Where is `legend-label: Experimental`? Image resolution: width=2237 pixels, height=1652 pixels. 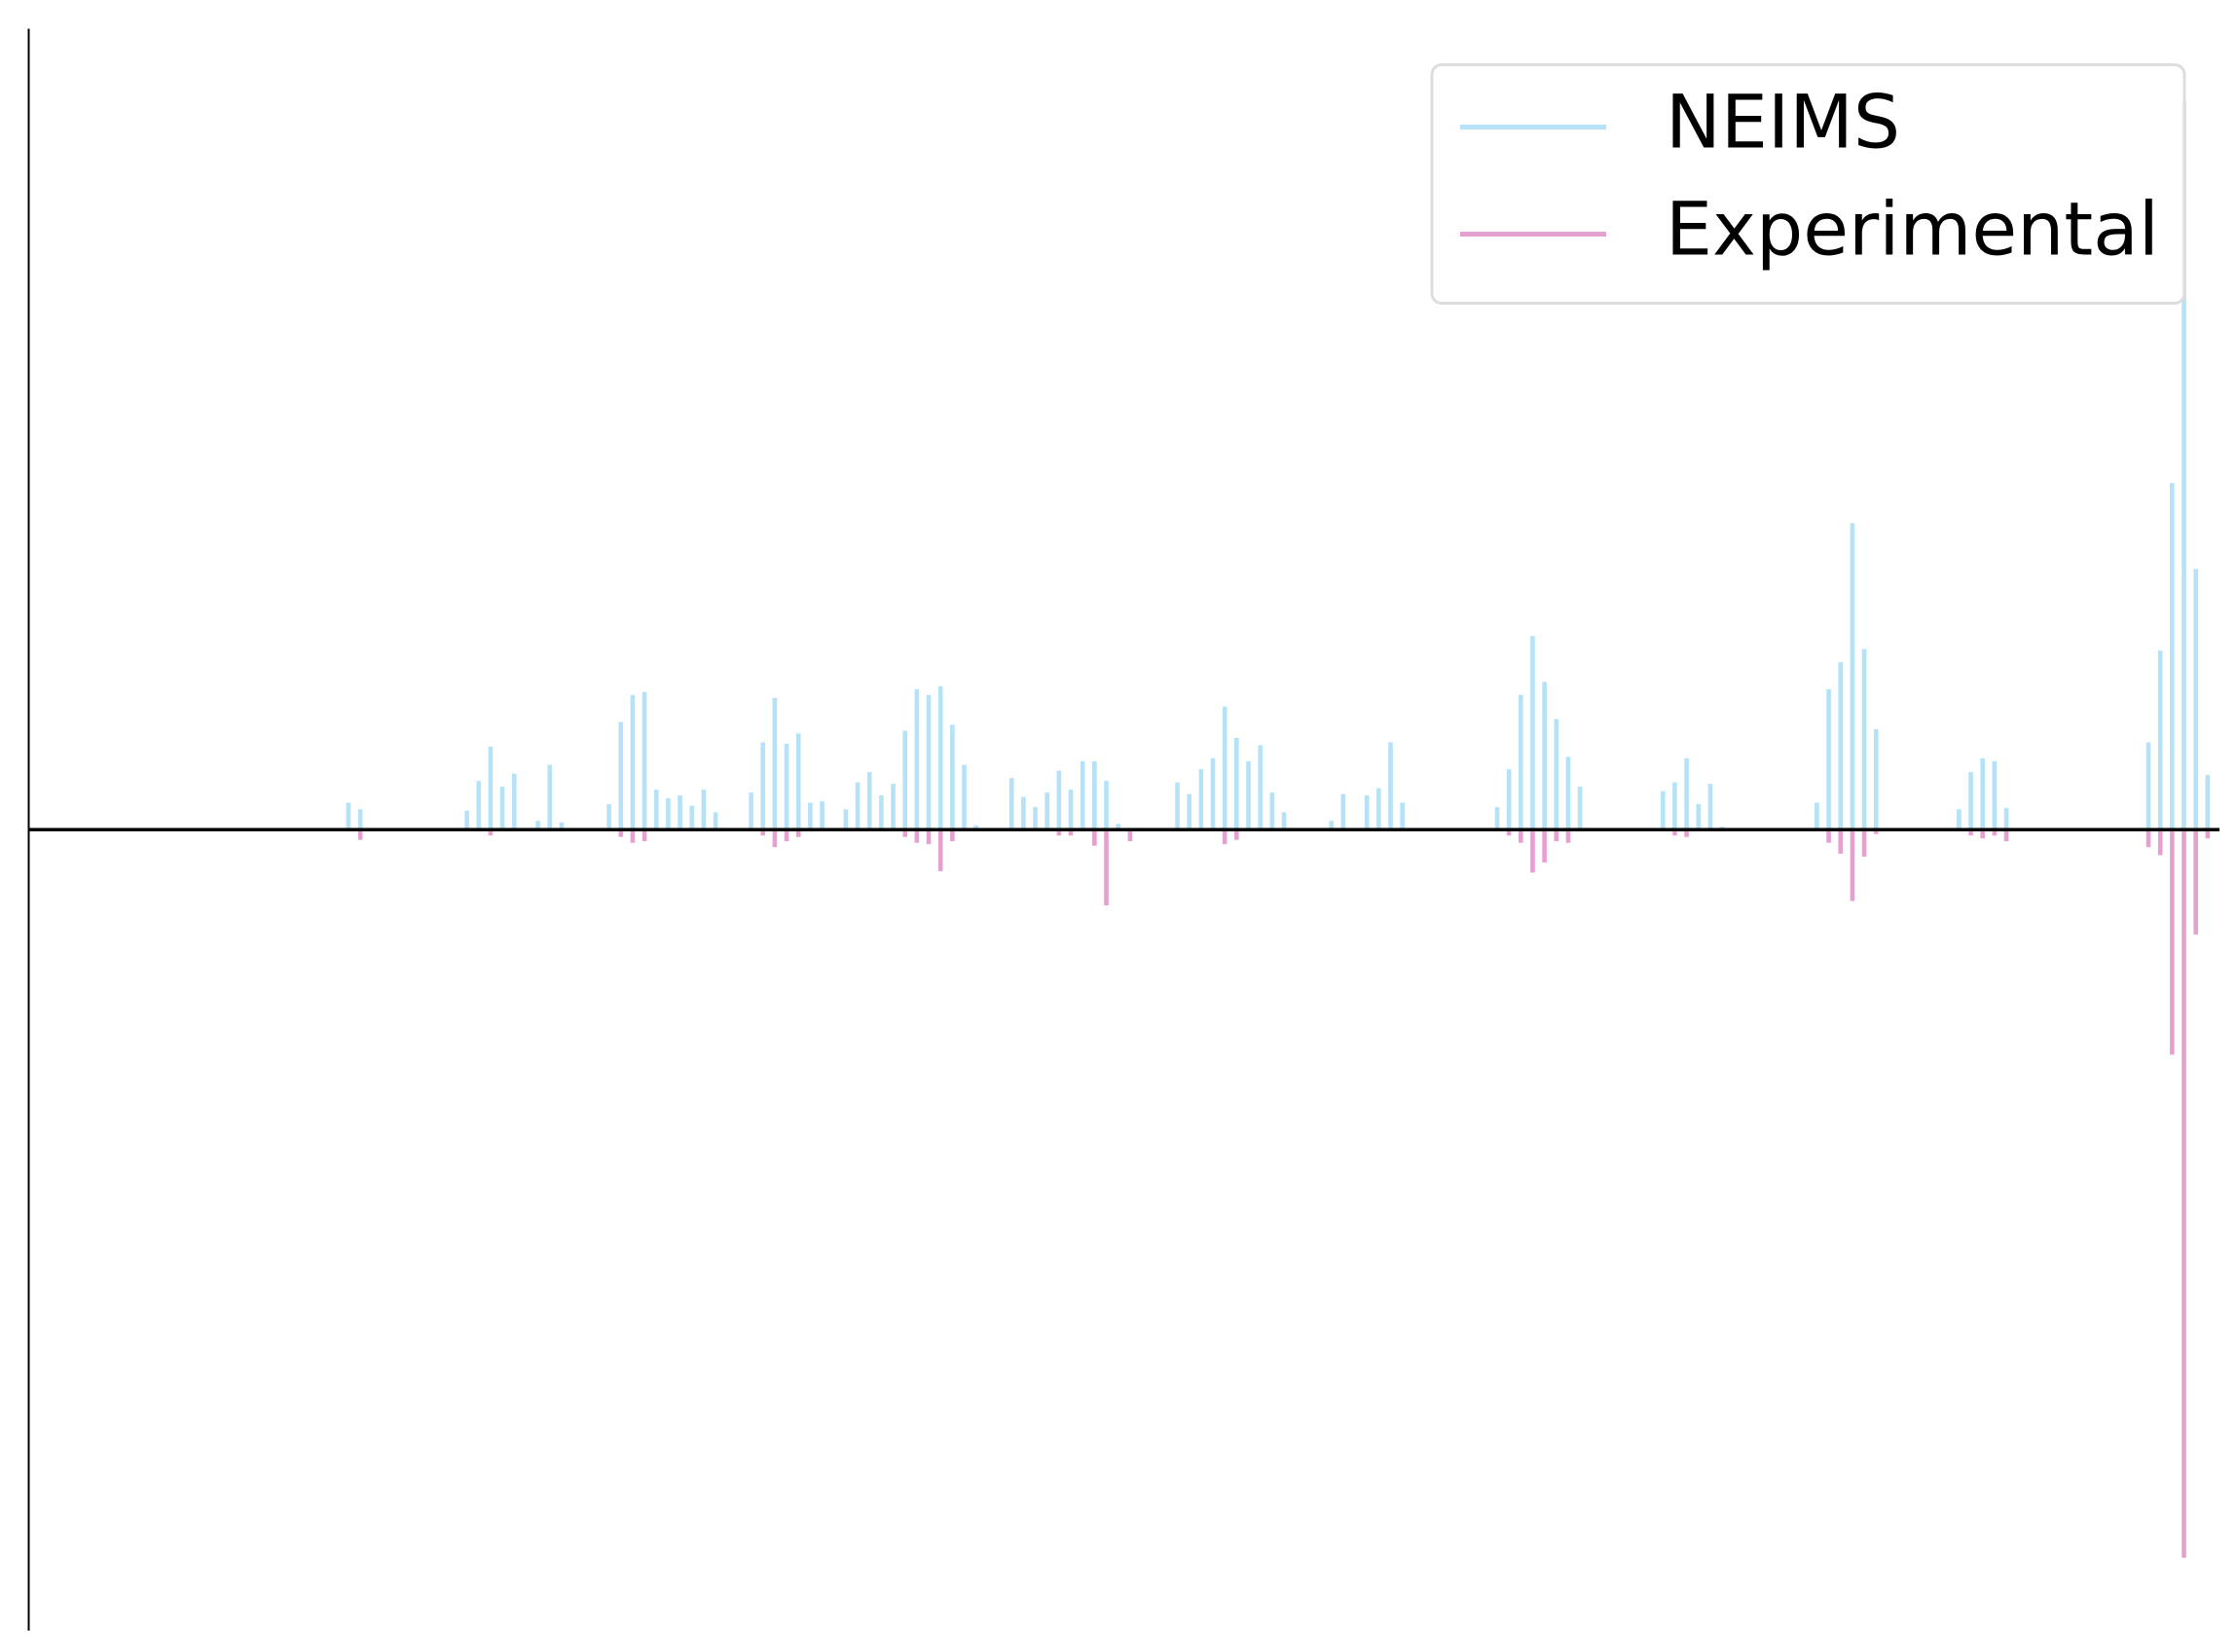 legend-label: Experimental is located at coordinates (1912, 228).